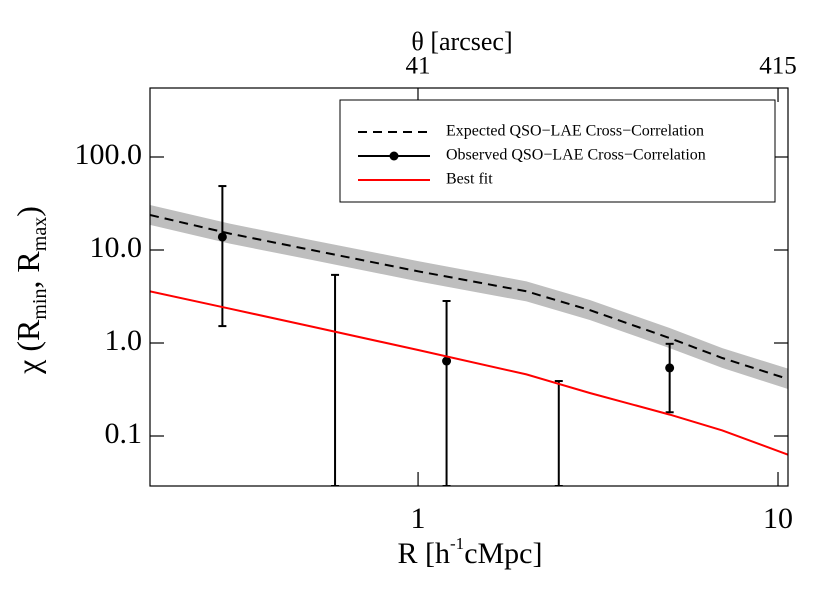 The height and width of the screenshot is (593, 830). I want to click on x-axis-label: R [h-1cMpc], so click(470, 552).